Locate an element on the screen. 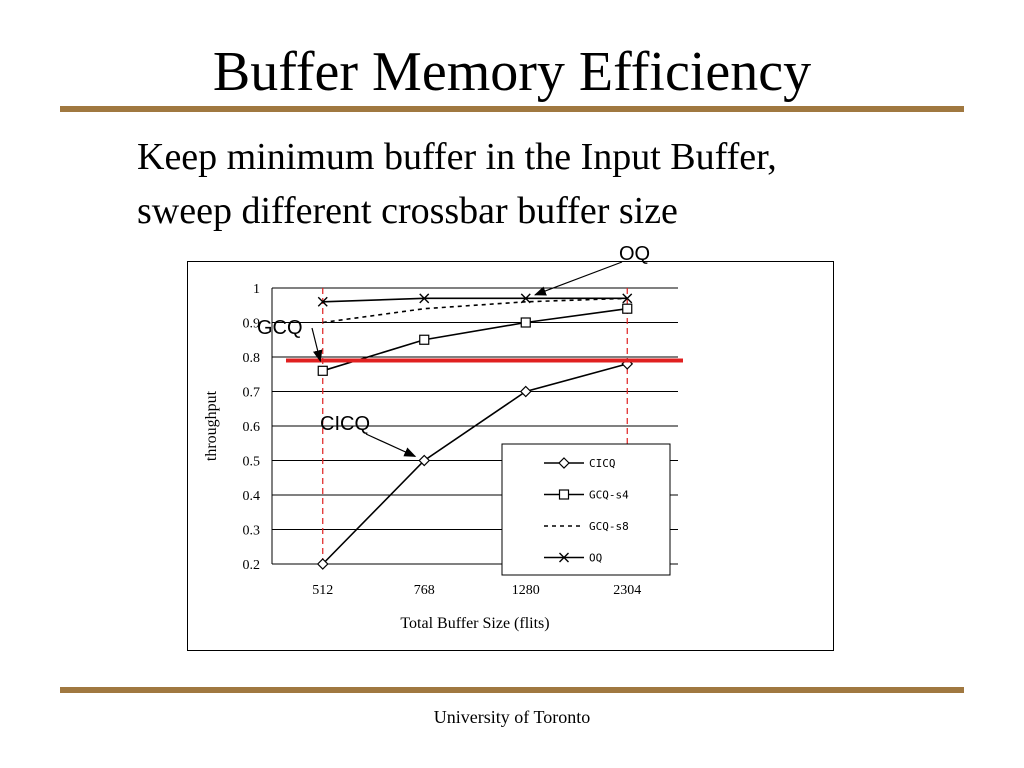 The image size is (1024, 768). series-line-gcq-s4 is located at coordinates (475, 339).